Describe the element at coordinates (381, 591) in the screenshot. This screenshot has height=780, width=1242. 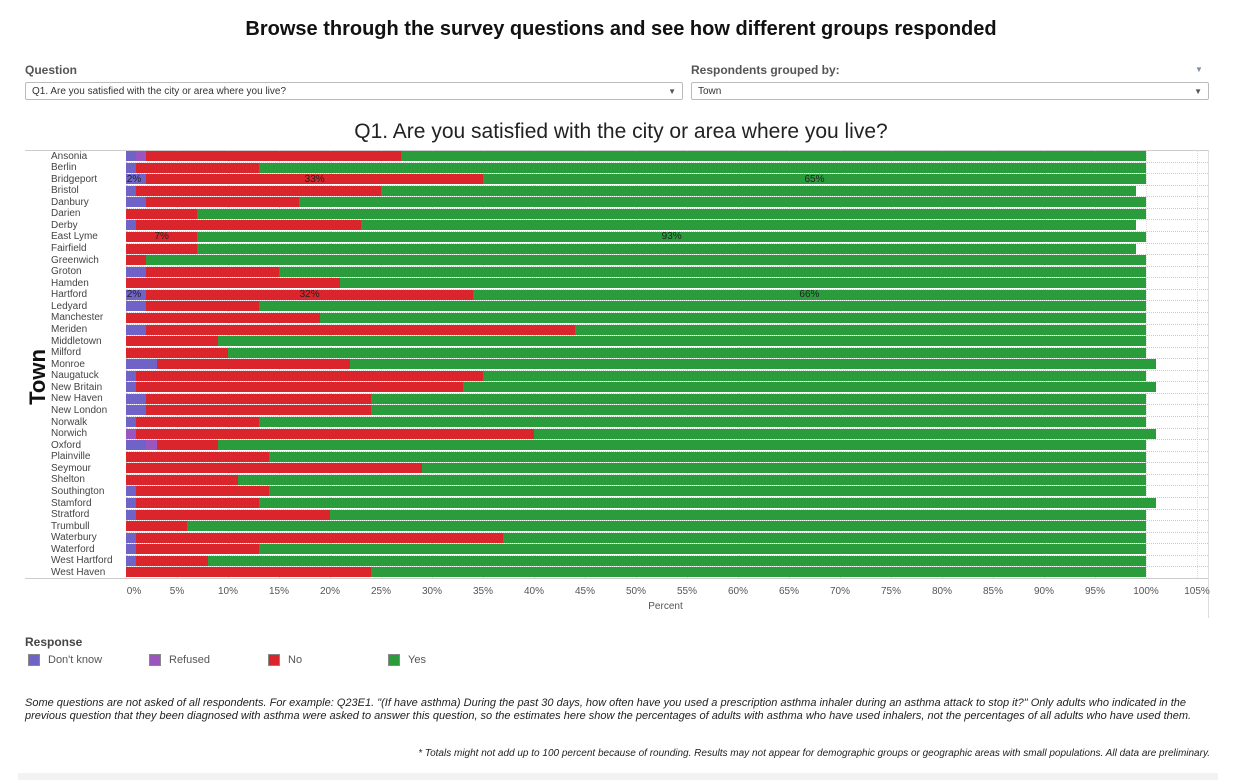
I see `x-tick-label: 25%` at that location.